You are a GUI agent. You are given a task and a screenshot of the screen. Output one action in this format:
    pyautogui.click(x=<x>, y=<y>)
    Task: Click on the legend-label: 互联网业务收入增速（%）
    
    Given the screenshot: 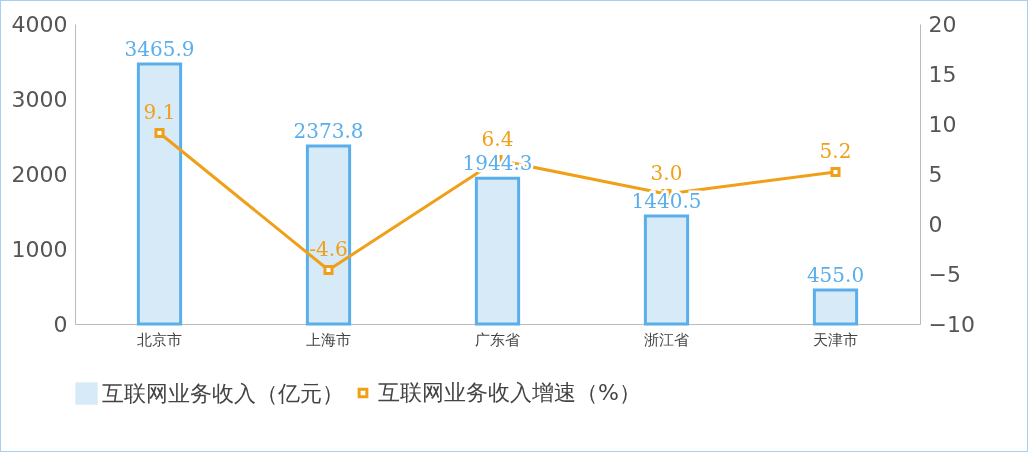 What is the action you would take?
    pyautogui.click(x=509, y=392)
    